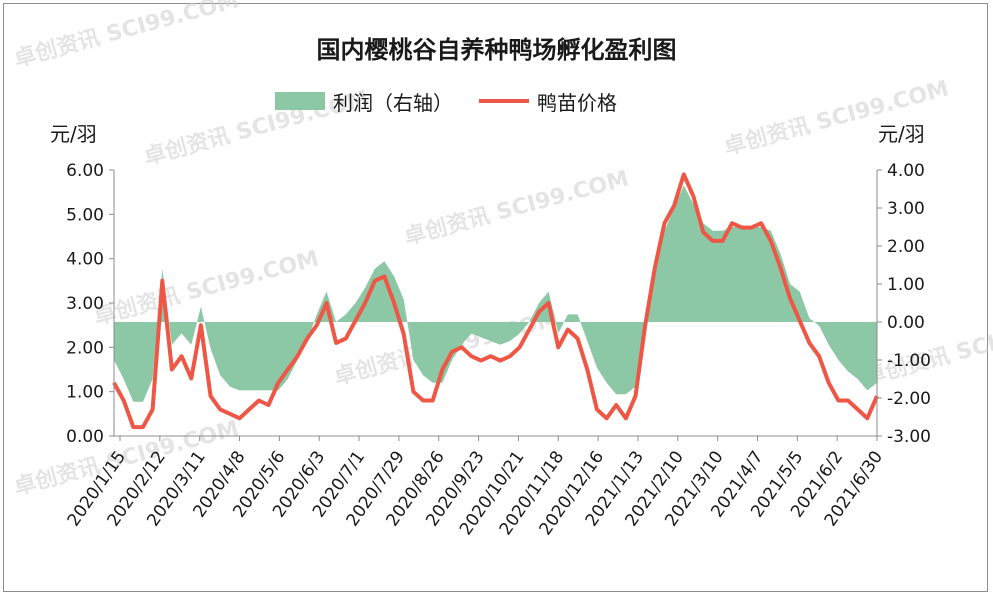 The width and height of the screenshot is (993, 597). Describe the element at coordinates (85, 260) in the screenshot. I see `left-tick-label: 4.00` at that location.